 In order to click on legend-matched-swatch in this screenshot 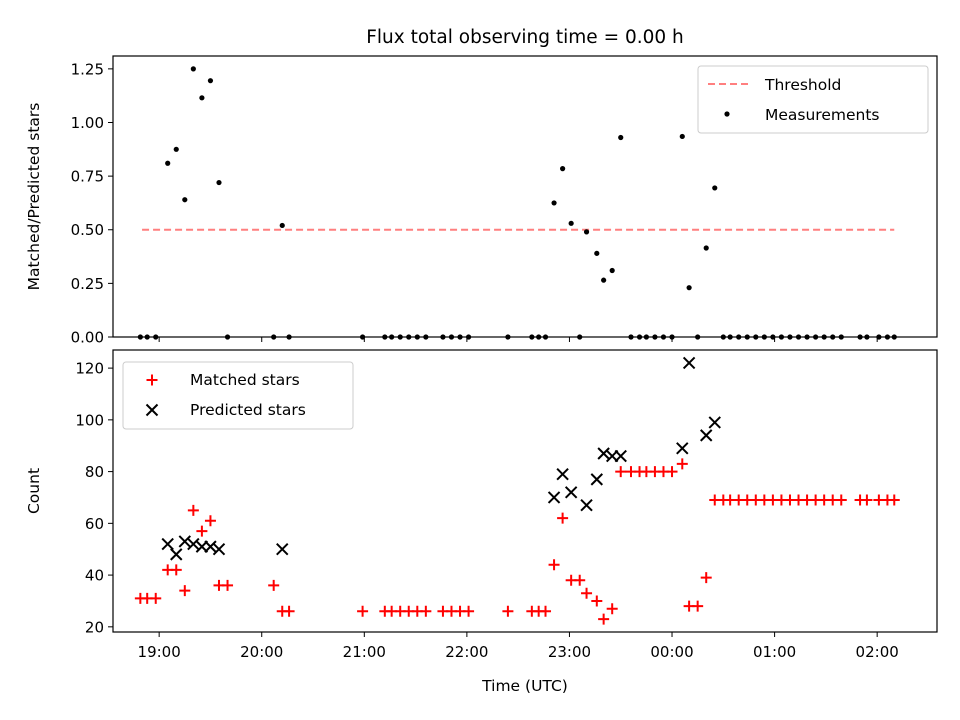, I will do `click(152, 380)`.